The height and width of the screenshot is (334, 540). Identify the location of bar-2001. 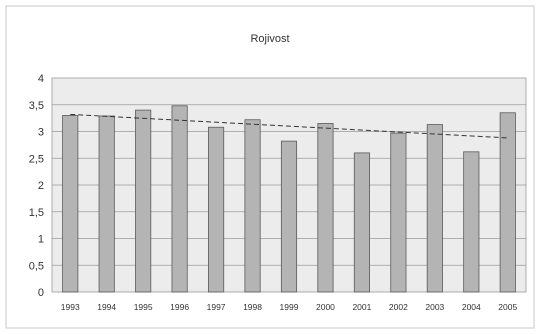
(361, 222).